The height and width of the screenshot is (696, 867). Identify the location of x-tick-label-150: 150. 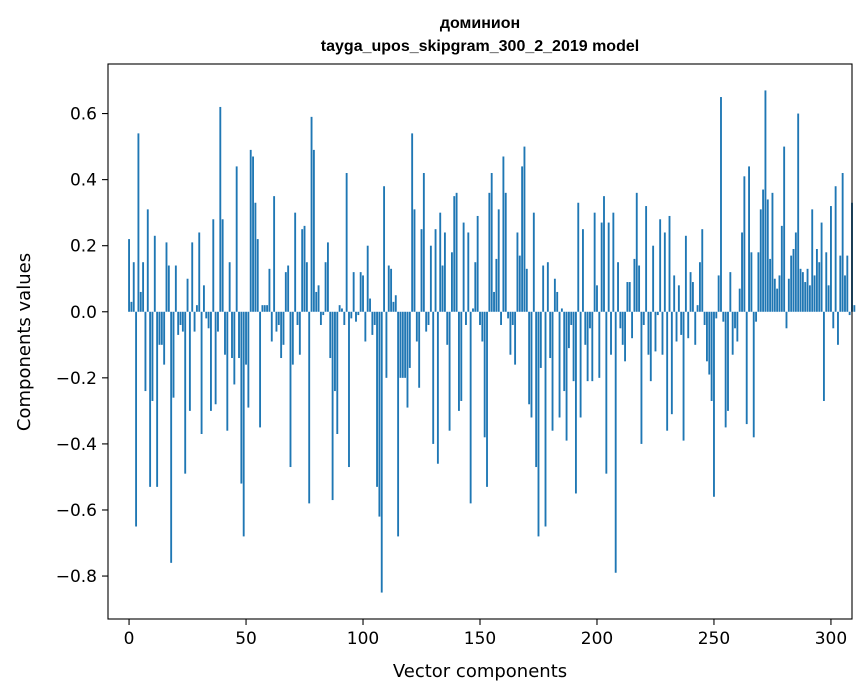
(480, 639).